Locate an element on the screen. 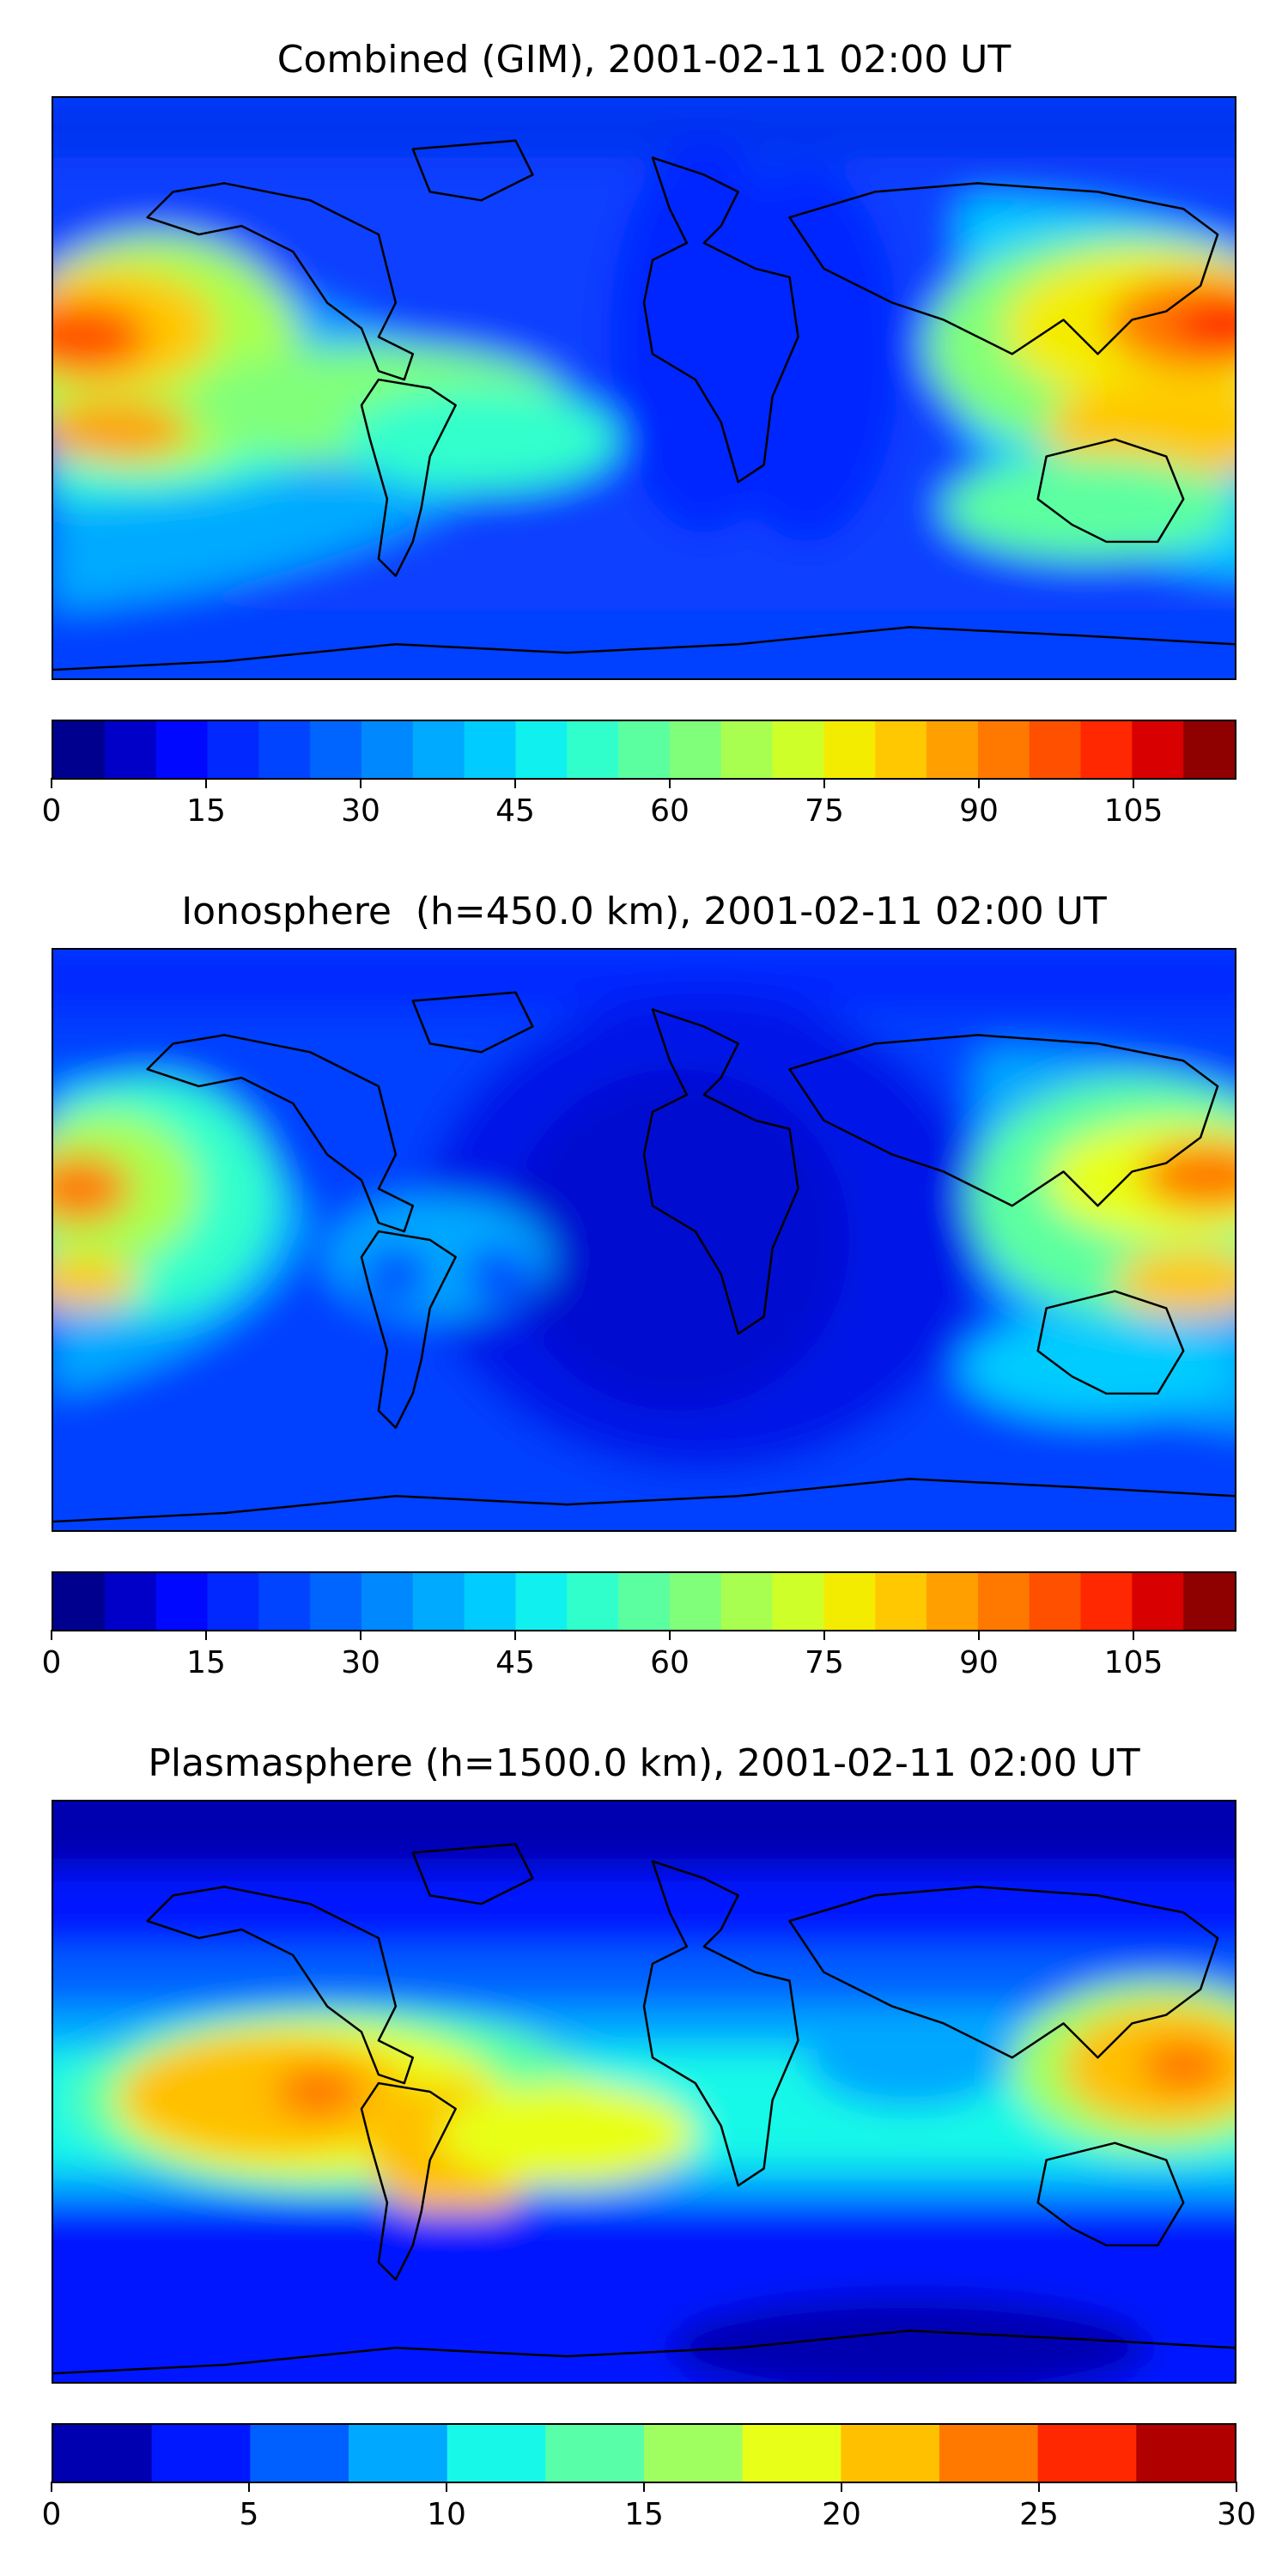 Image resolution: width=1288 pixels, height=2576 pixels. colorbar-tick-label: 20 is located at coordinates (841, 2514).